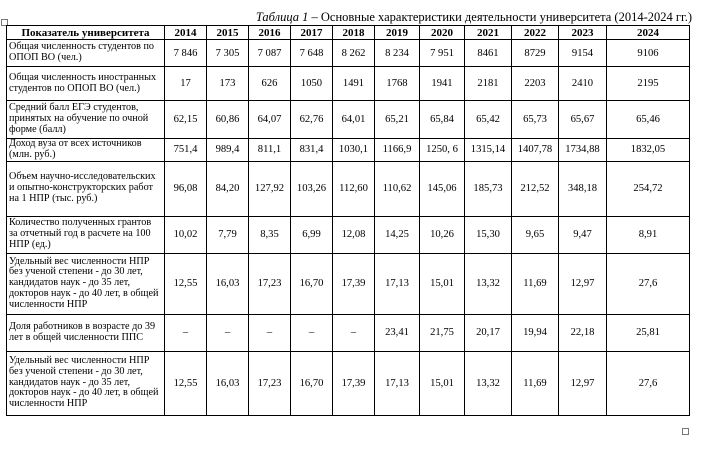  What do you see at coordinates (269, 119) in the screenshot?
I see `value-cell-2016: 64,07` at bounding box center [269, 119].